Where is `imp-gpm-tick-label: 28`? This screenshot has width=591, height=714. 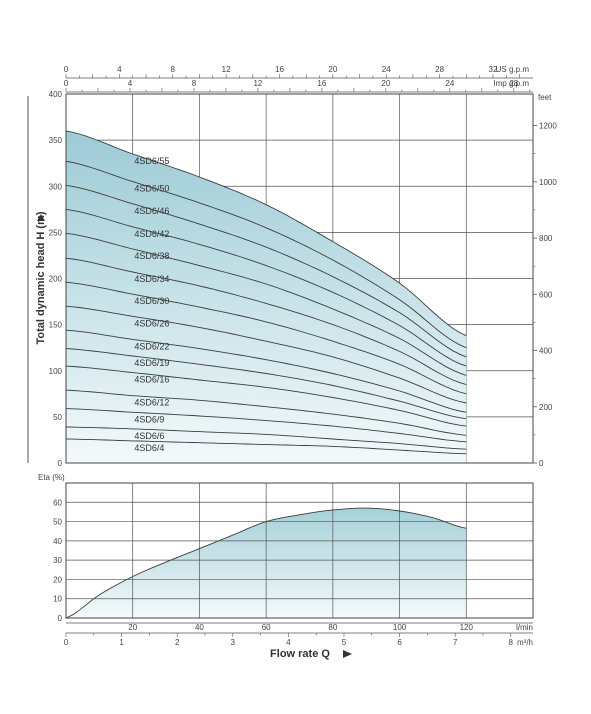
imp-gpm-tick-label: 28 is located at coordinates (513, 83).